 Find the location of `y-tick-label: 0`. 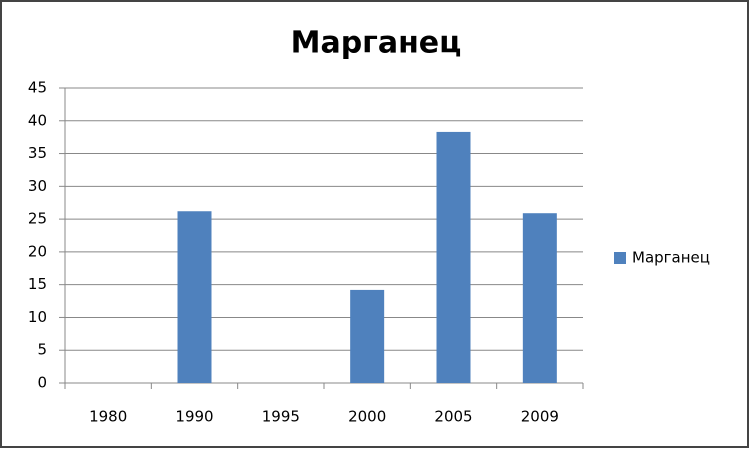

y-tick-label: 0 is located at coordinates (42, 383).